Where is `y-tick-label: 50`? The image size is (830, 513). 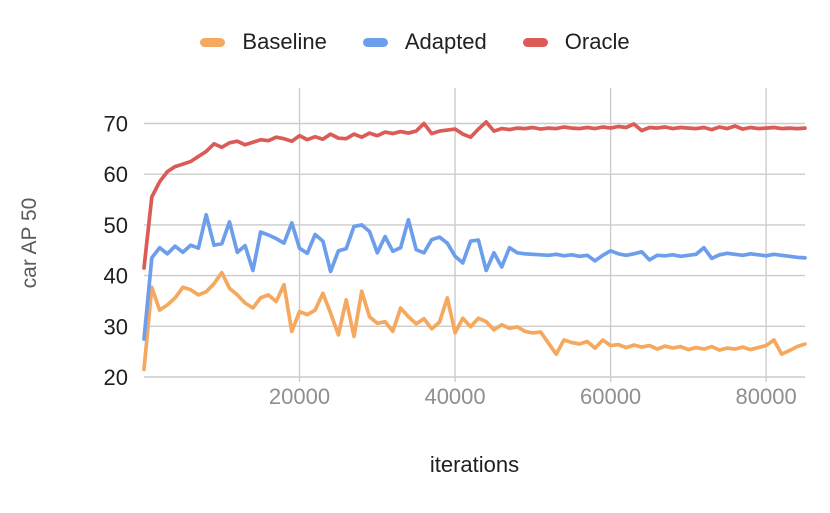 y-tick-label: 50 is located at coordinates (116, 225).